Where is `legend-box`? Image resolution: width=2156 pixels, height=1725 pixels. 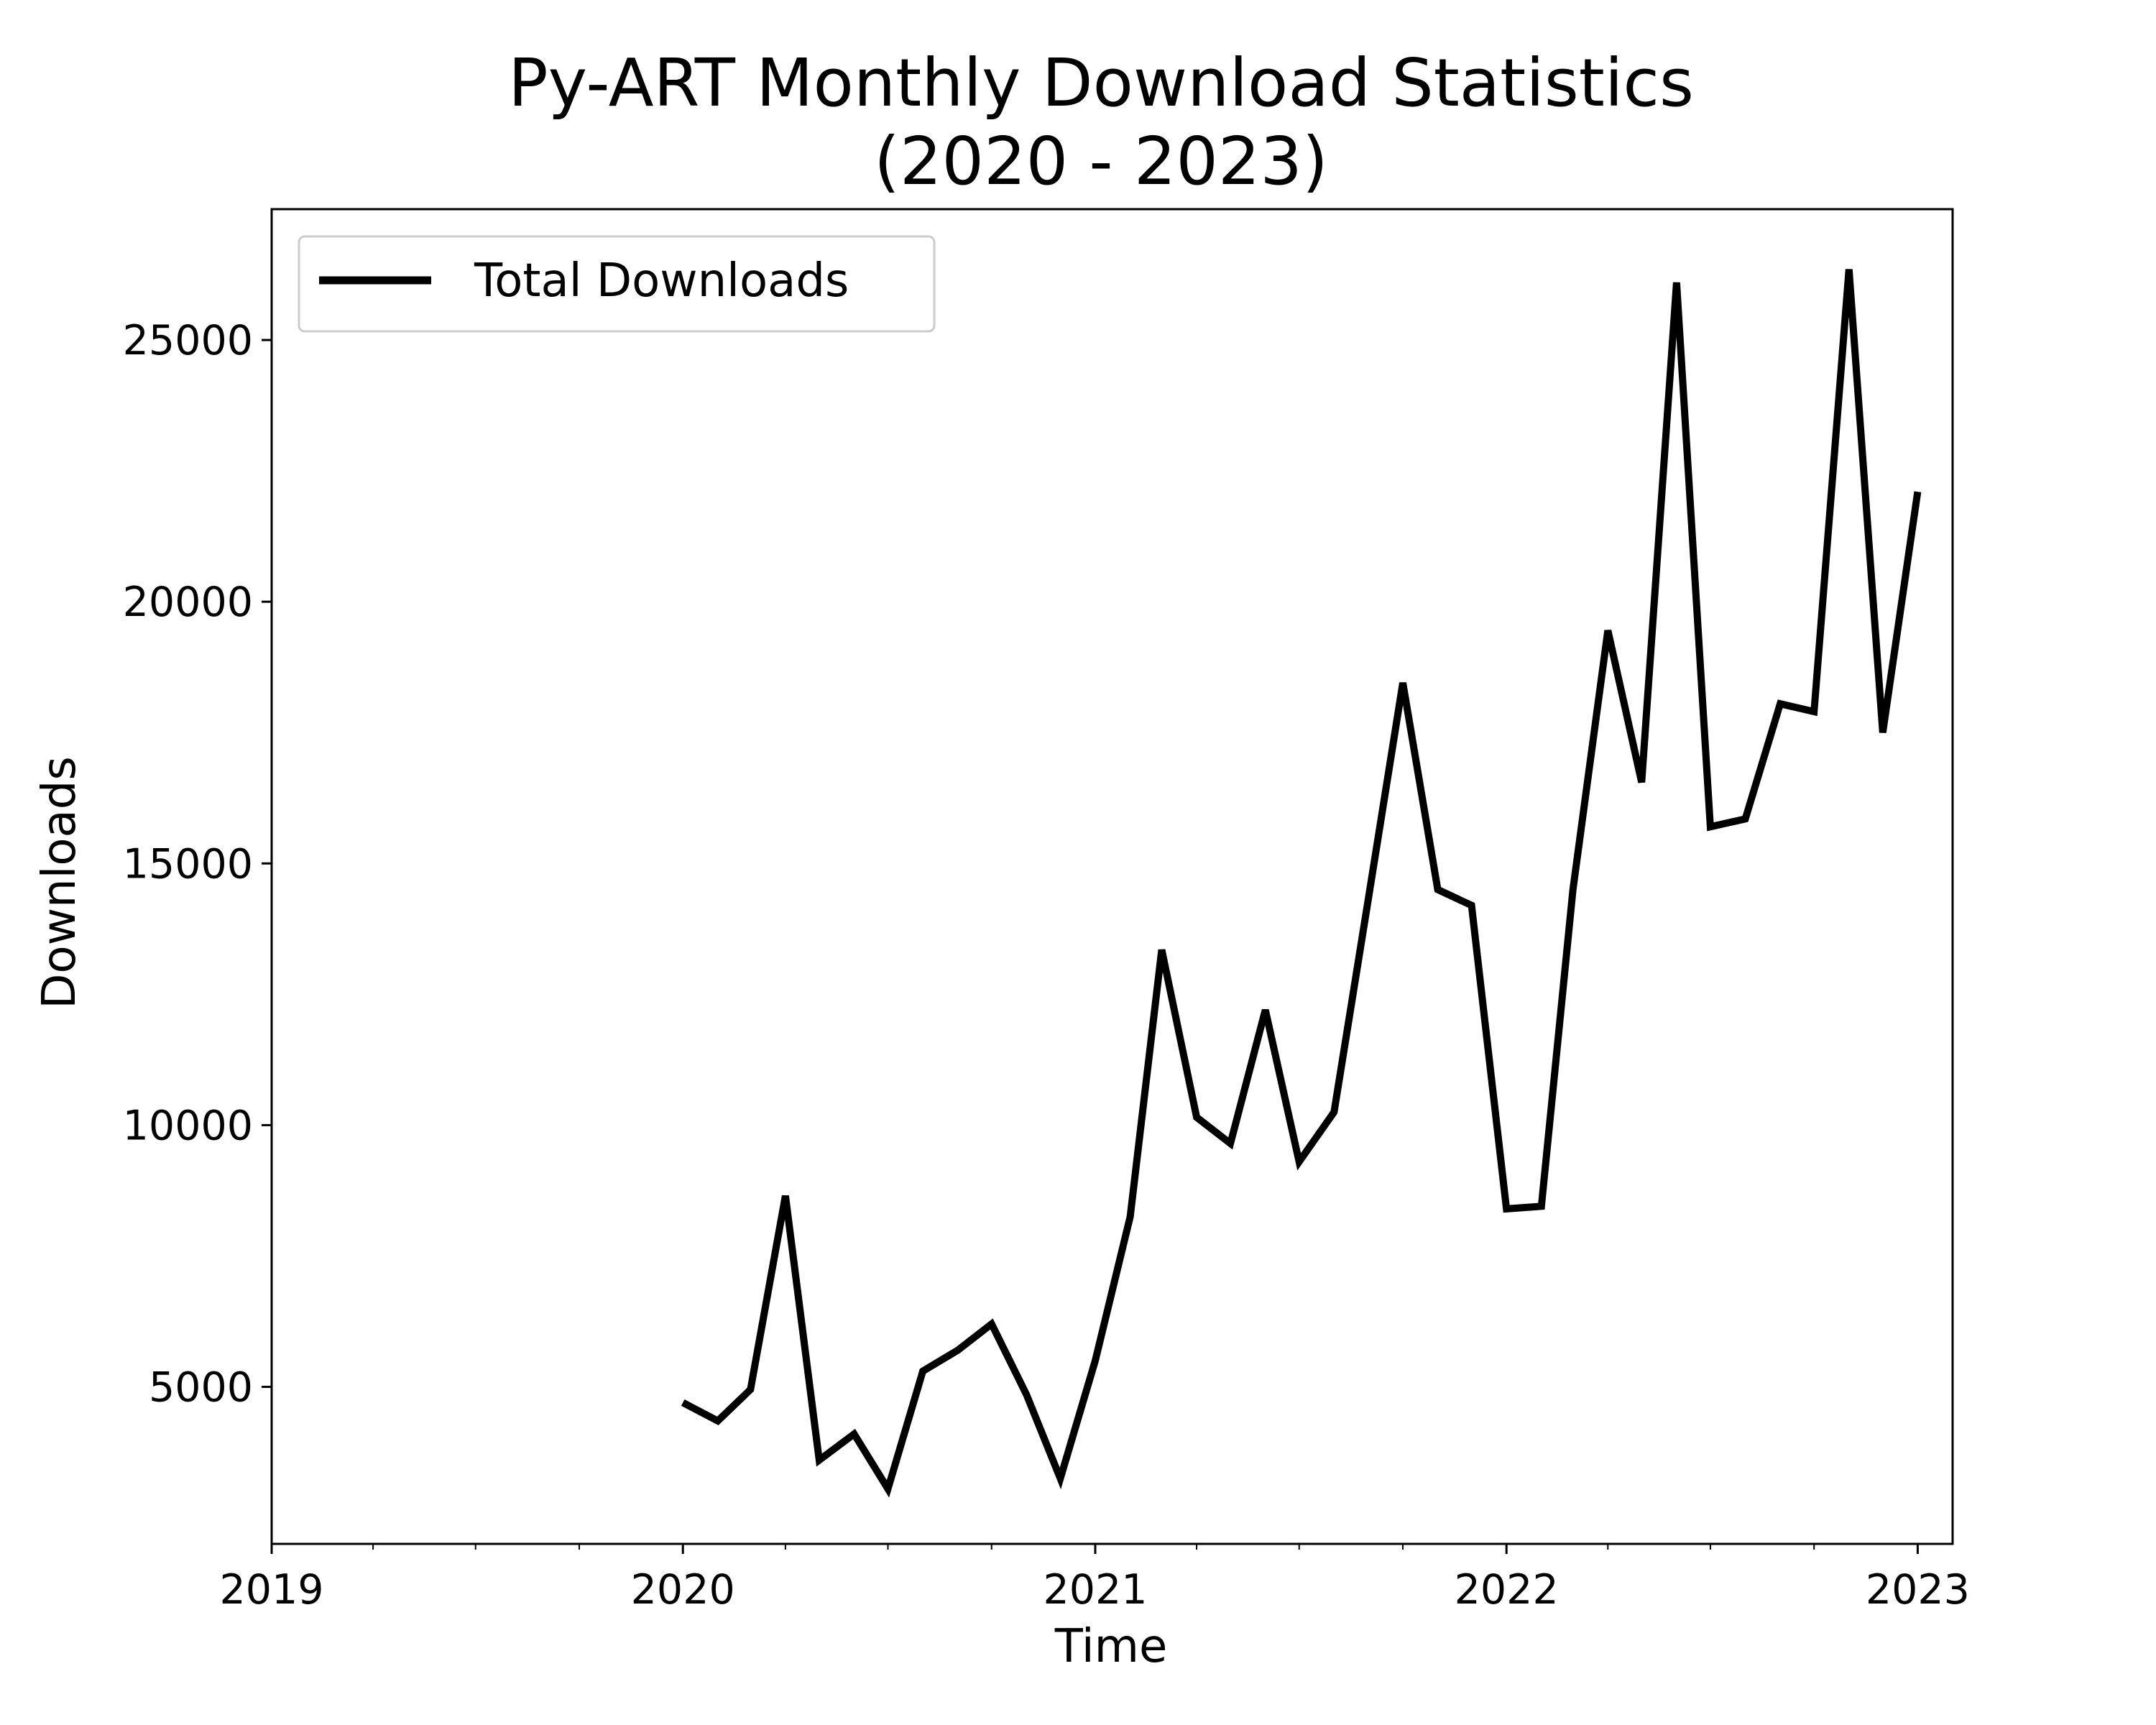 legend-box is located at coordinates (617, 284).